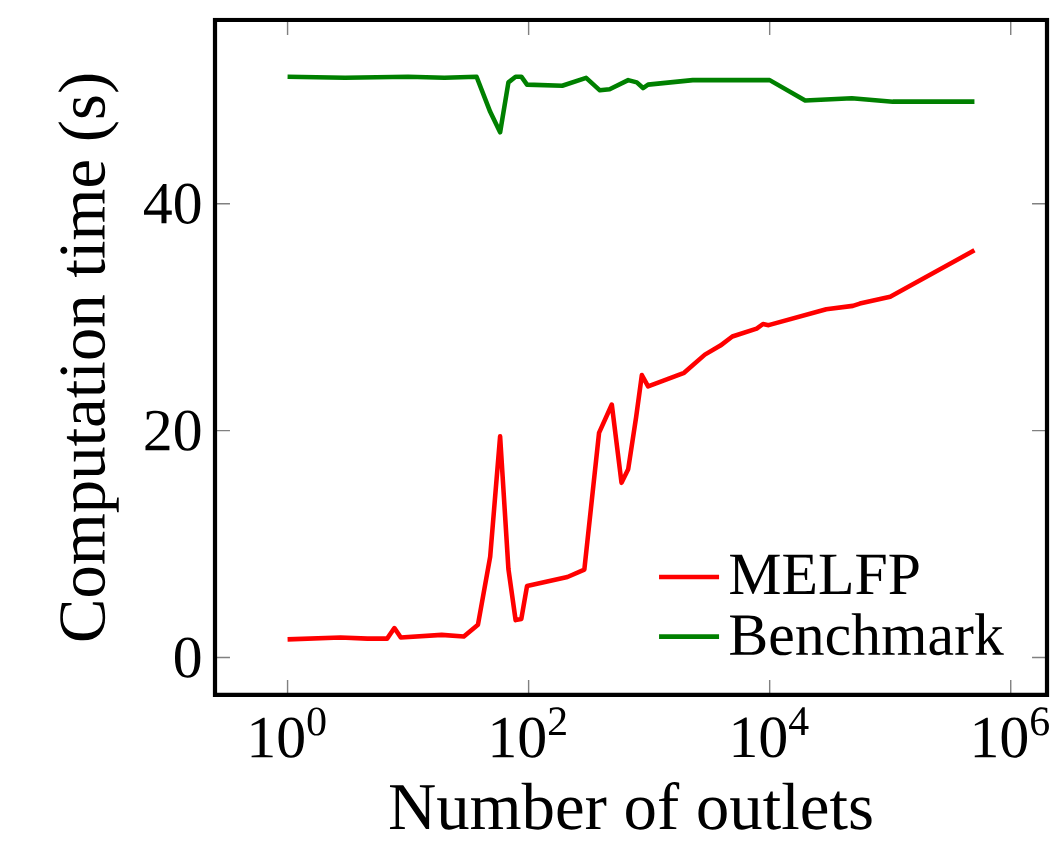 The width and height of the screenshot is (1051, 864). I want to click on legend-label: Benchmark, so click(867, 634).